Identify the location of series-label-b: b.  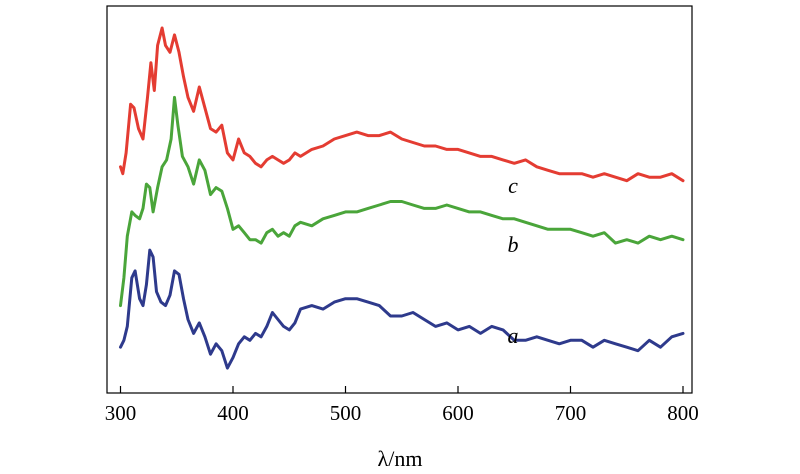
(513, 244).